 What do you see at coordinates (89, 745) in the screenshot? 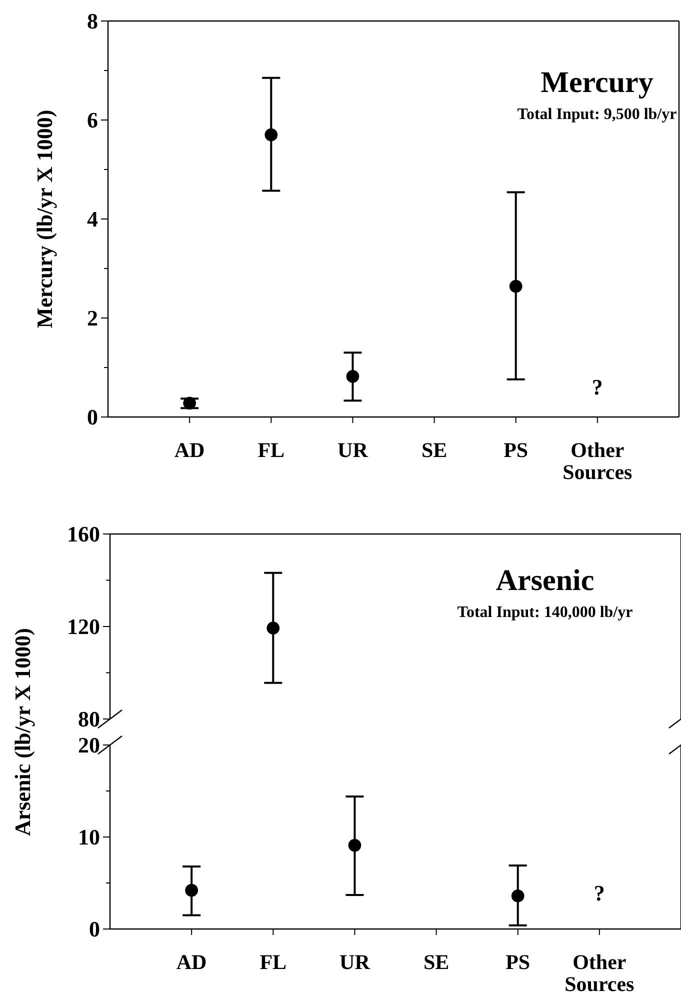
I see `y-tick-label: 20` at bounding box center [89, 745].